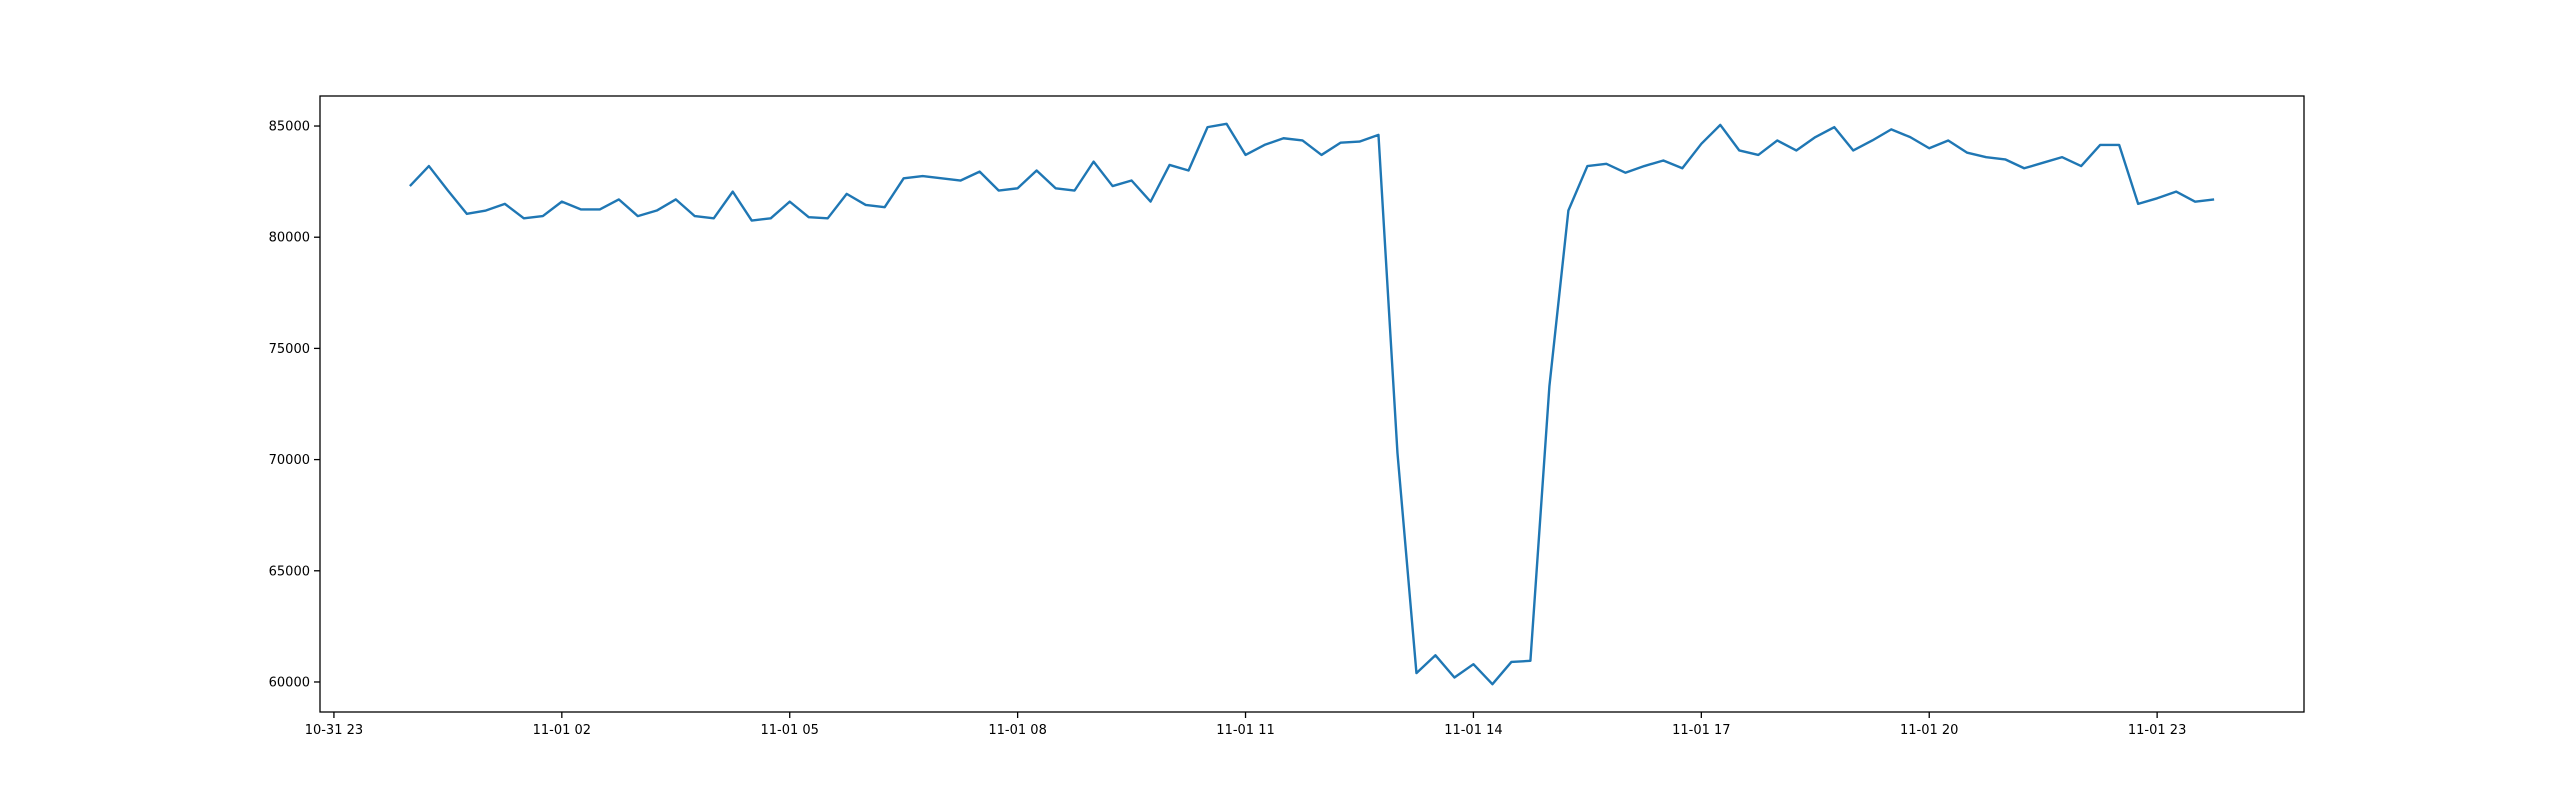 Image resolution: width=2560 pixels, height=800 pixels. What do you see at coordinates (289, 460) in the screenshot?
I see `y-tick-label: 70000` at bounding box center [289, 460].